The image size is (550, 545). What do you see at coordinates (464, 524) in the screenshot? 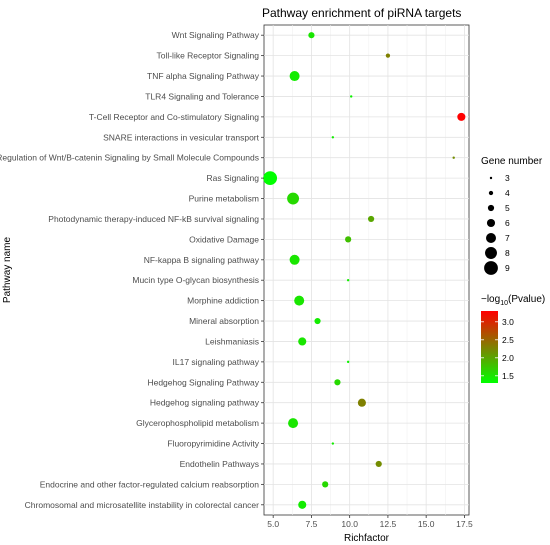
I see `x-tick-label: 17.5` at bounding box center [464, 524].